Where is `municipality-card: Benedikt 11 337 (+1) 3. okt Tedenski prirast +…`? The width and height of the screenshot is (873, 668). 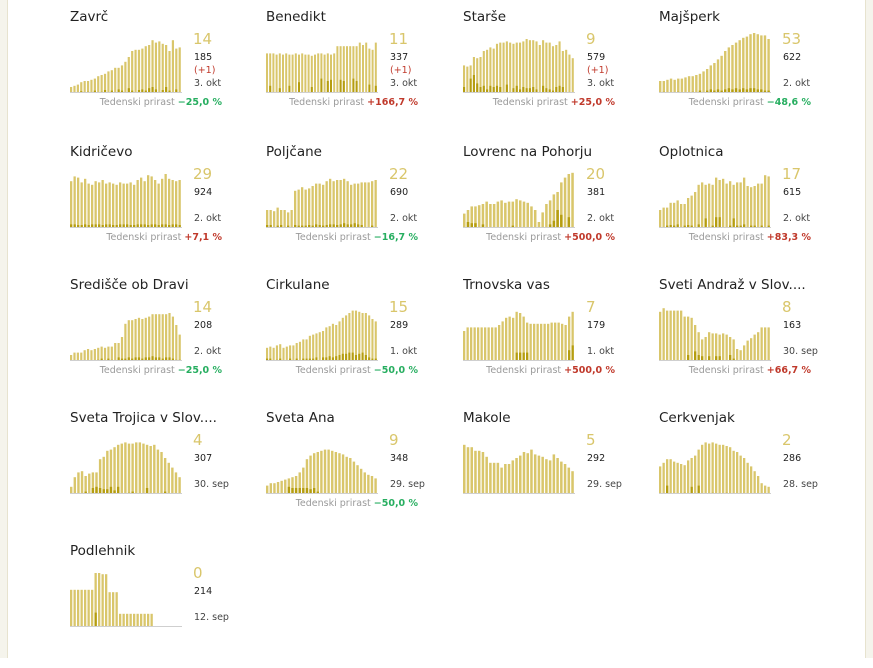 municipality-card: Benedikt 11 337 (+1) 3. okt Tedenski prirast +… is located at coordinates (361, 71).